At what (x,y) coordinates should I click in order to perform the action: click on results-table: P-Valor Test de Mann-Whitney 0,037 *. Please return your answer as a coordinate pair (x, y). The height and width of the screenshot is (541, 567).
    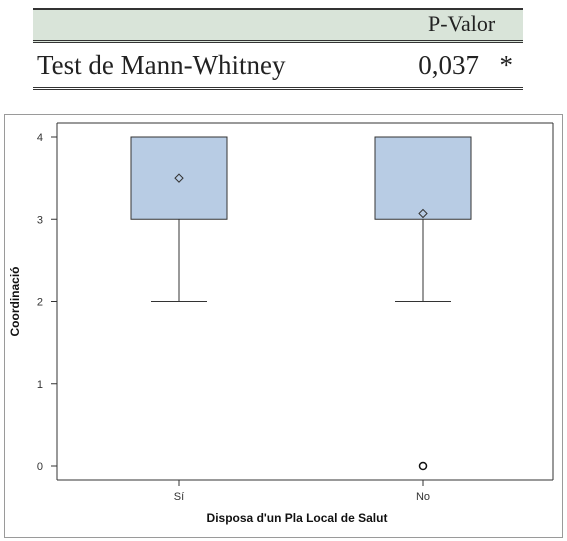
    Looking at the image, I should click on (278, 49).